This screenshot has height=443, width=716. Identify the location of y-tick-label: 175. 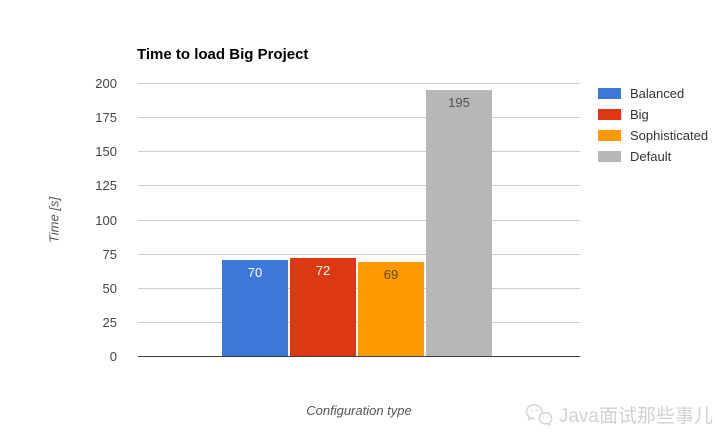
(106, 118).